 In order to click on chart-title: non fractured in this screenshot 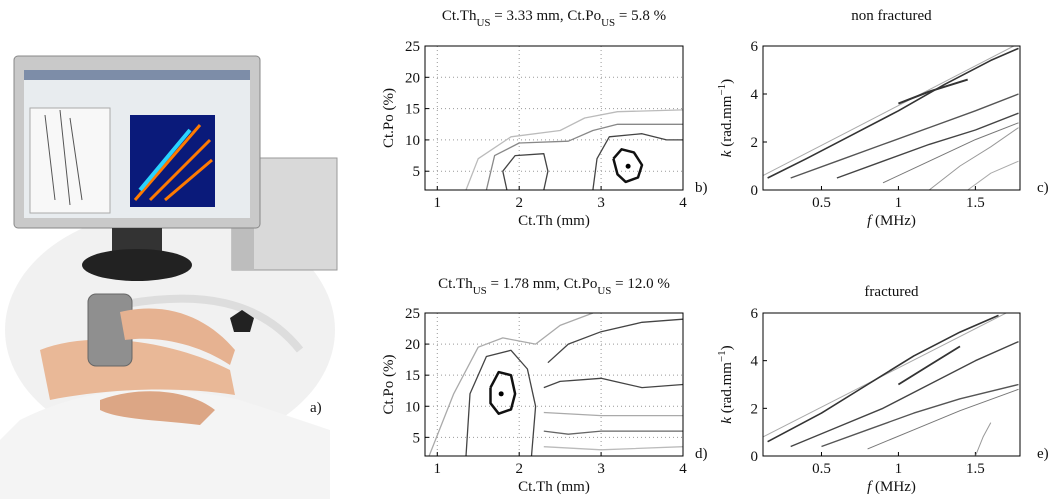, I will do `click(891, 16)`.